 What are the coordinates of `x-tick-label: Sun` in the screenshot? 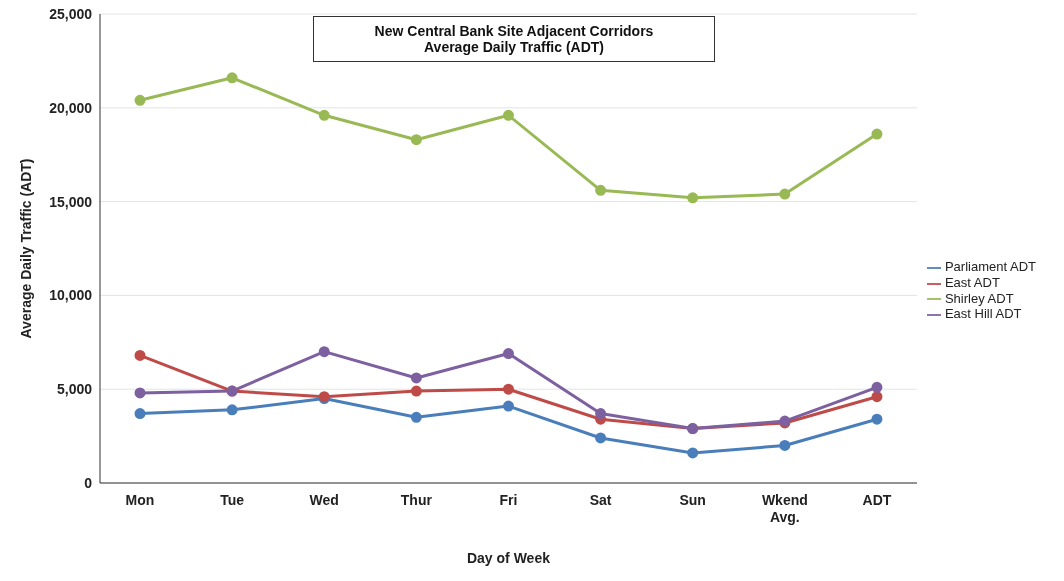 It's located at (692, 500).